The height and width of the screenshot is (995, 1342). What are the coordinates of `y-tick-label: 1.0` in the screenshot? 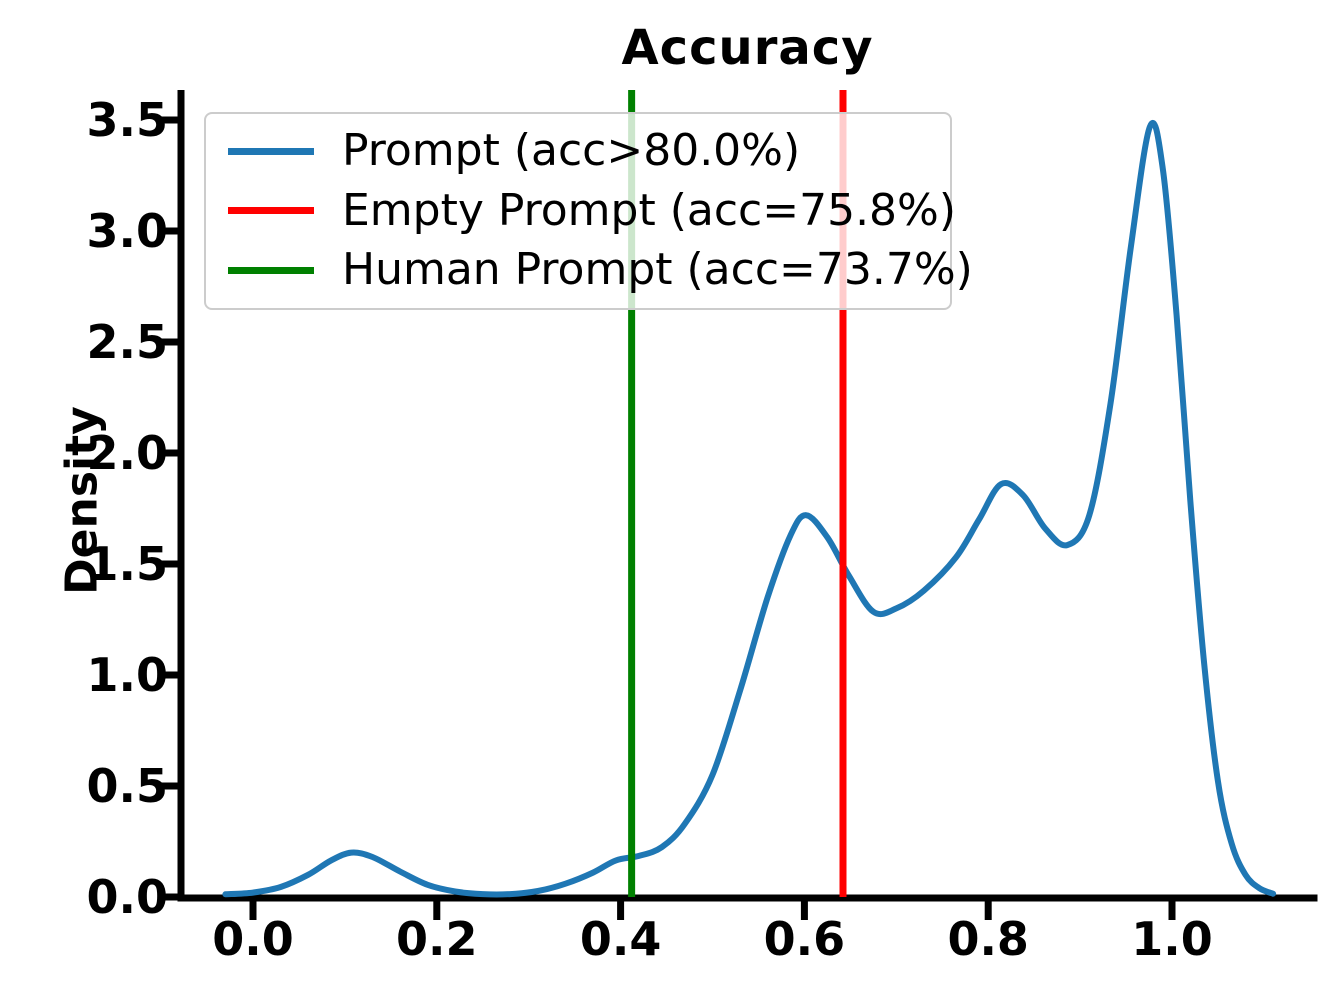 It's located at (128, 675).